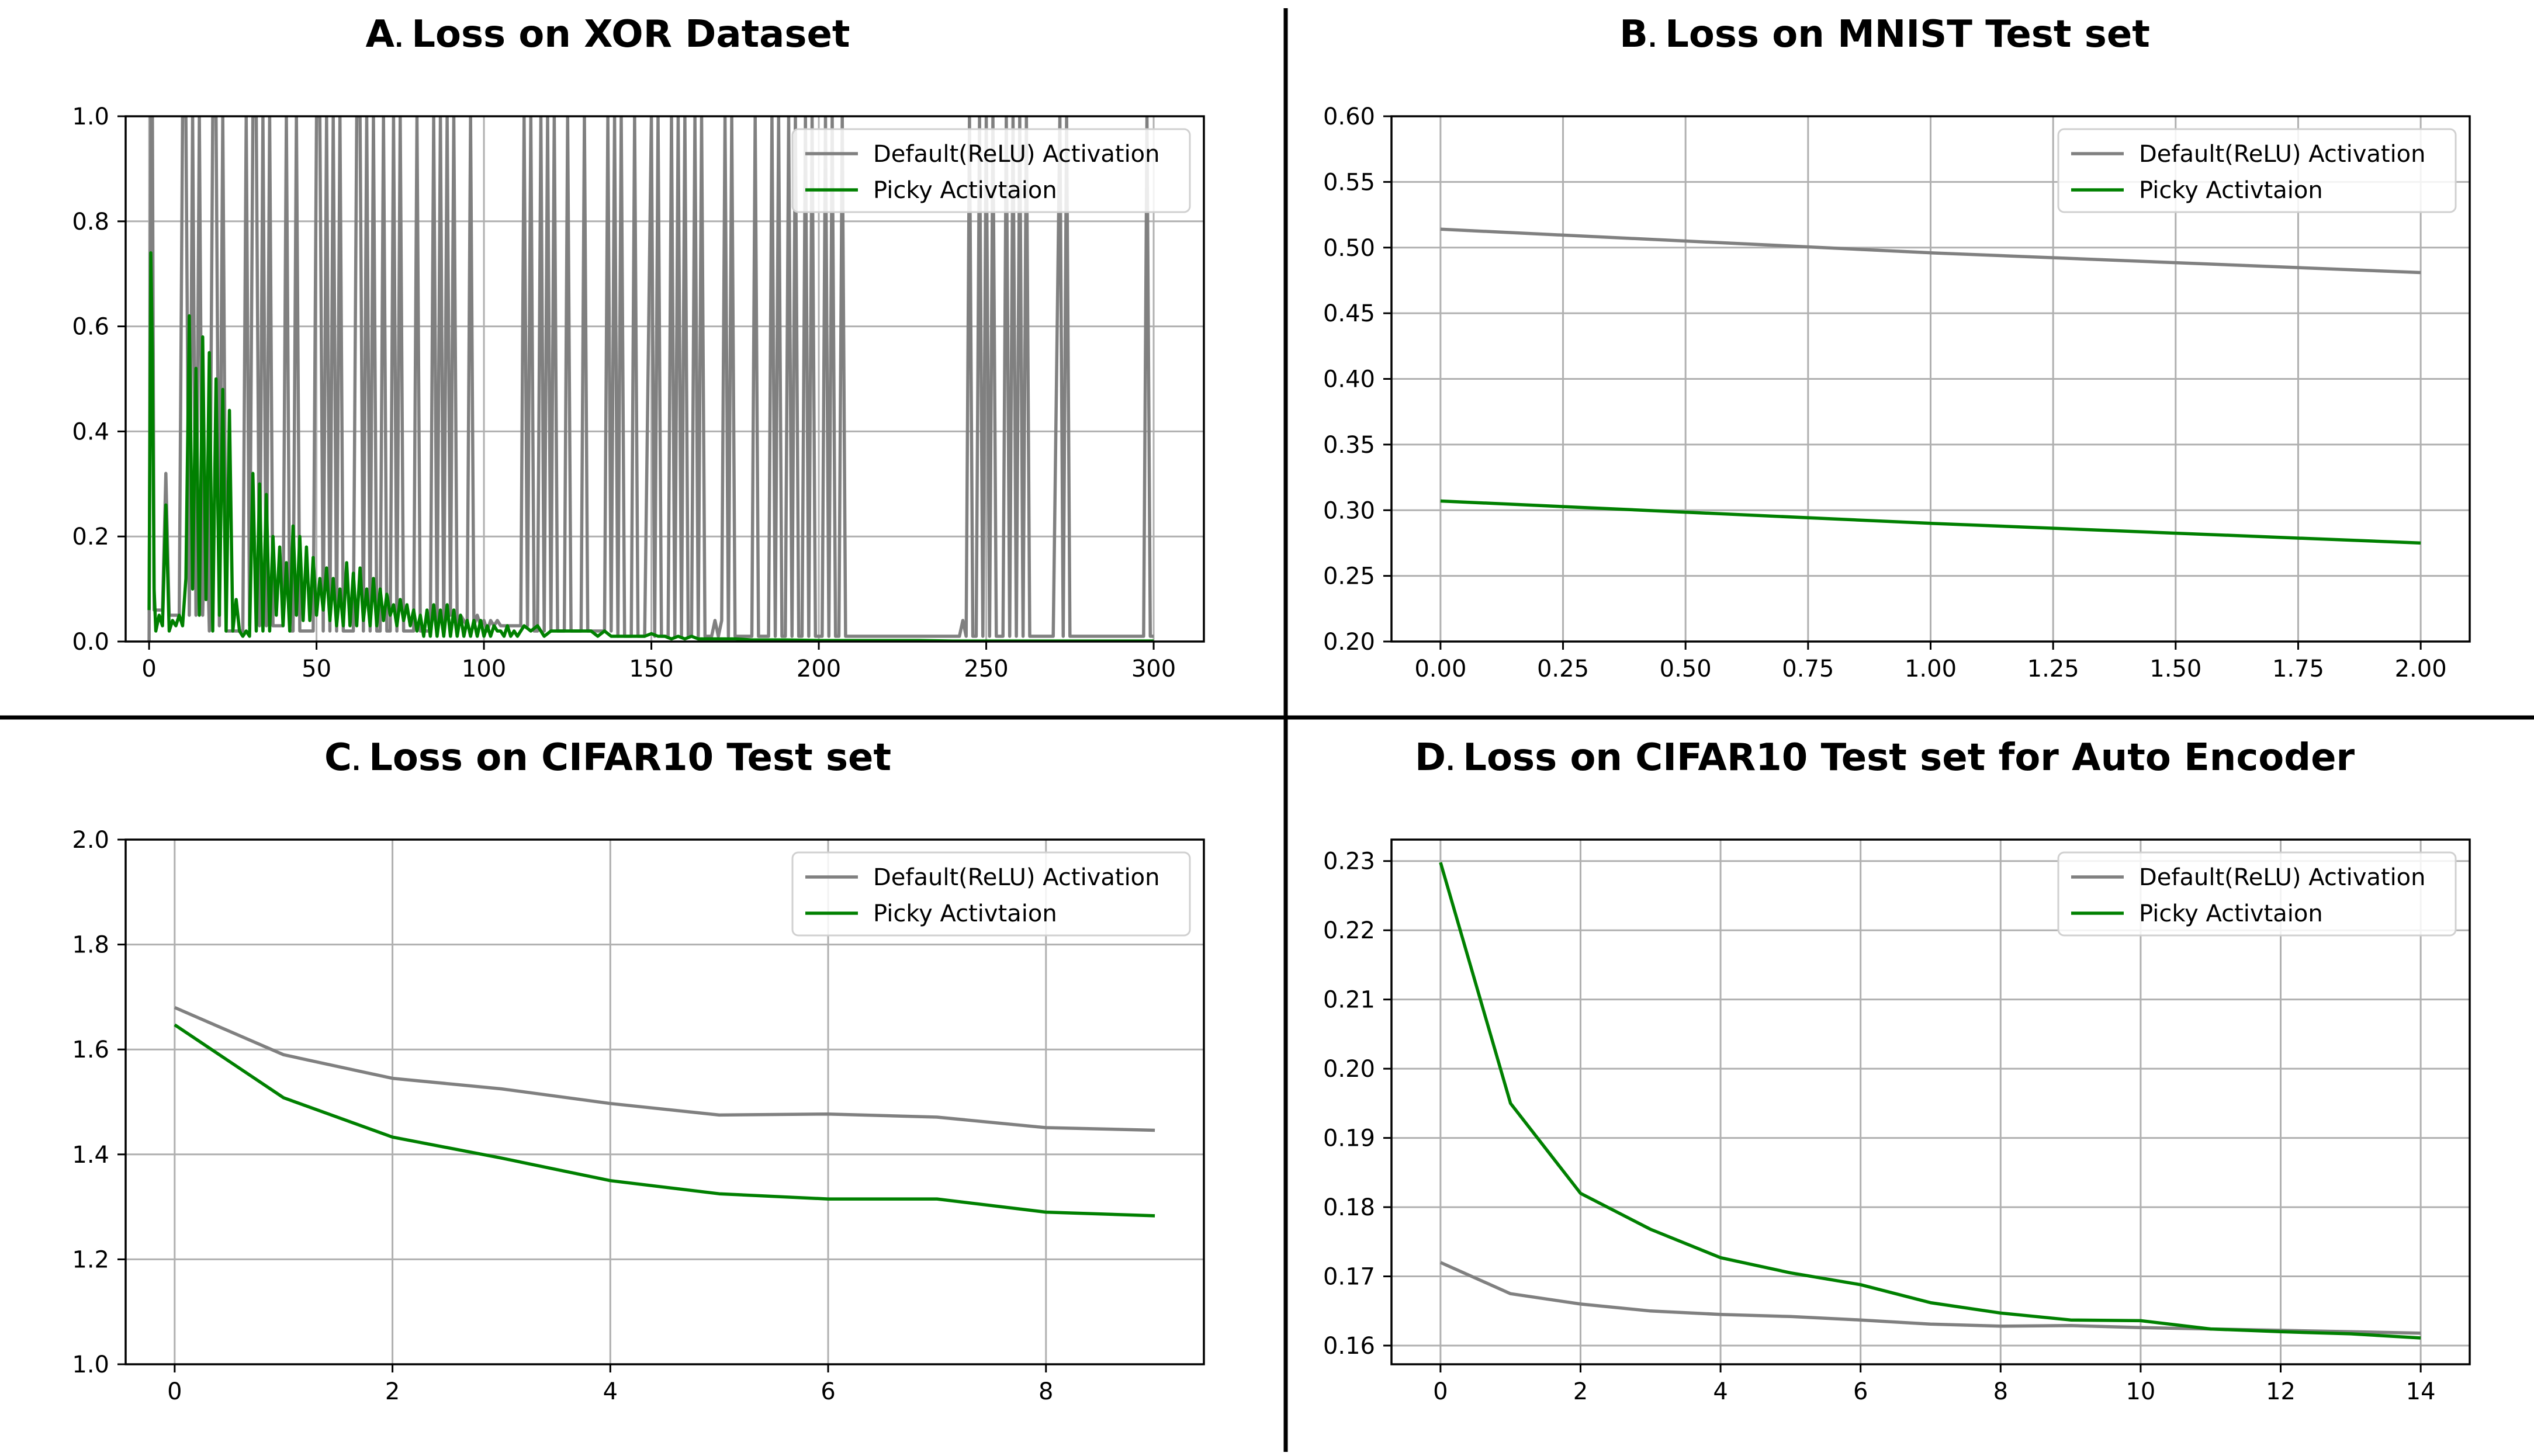 This screenshot has width=2534, height=1456. I want to click on y-tick-label: 0.25, so click(1349, 576).